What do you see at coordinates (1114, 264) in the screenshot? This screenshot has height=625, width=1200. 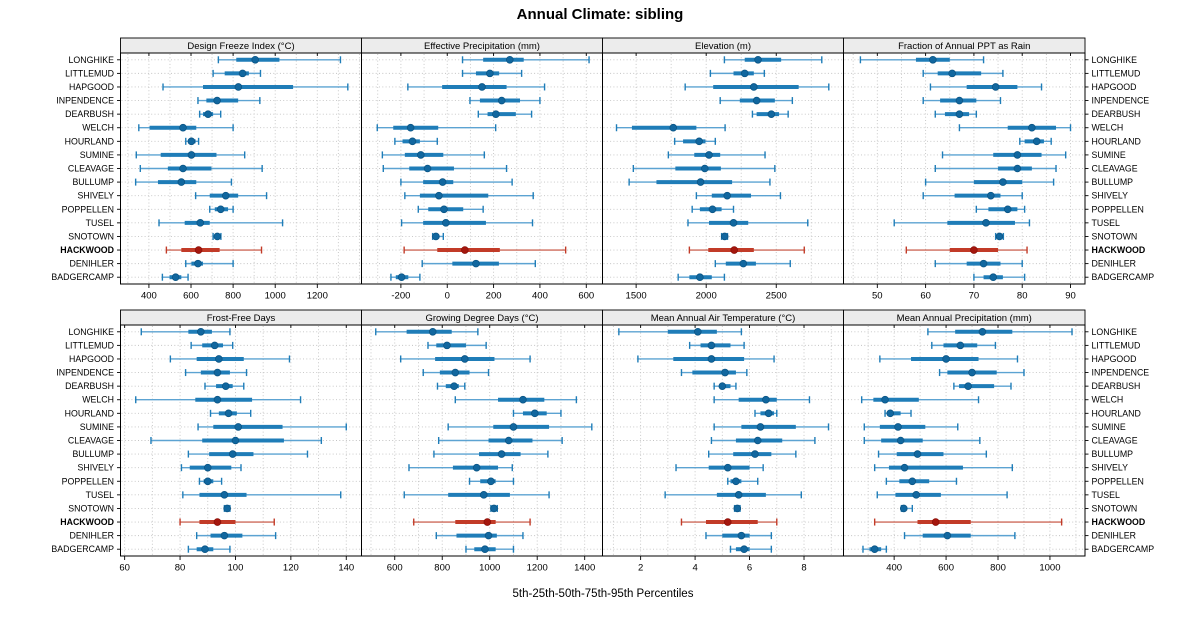 I see `site-label-right: DENIHLER` at bounding box center [1114, 264].